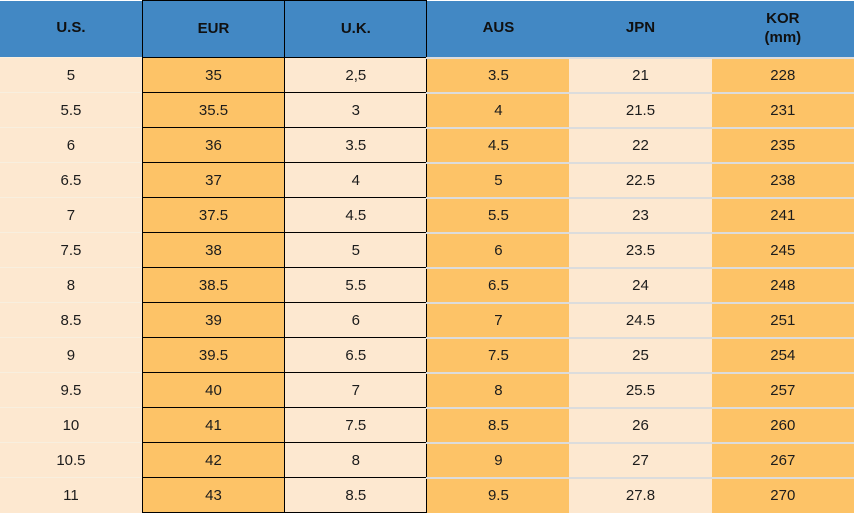  Describe the element at coordinates (213, 180) in the screenshot. I see `cell-eur: 37` at that location.